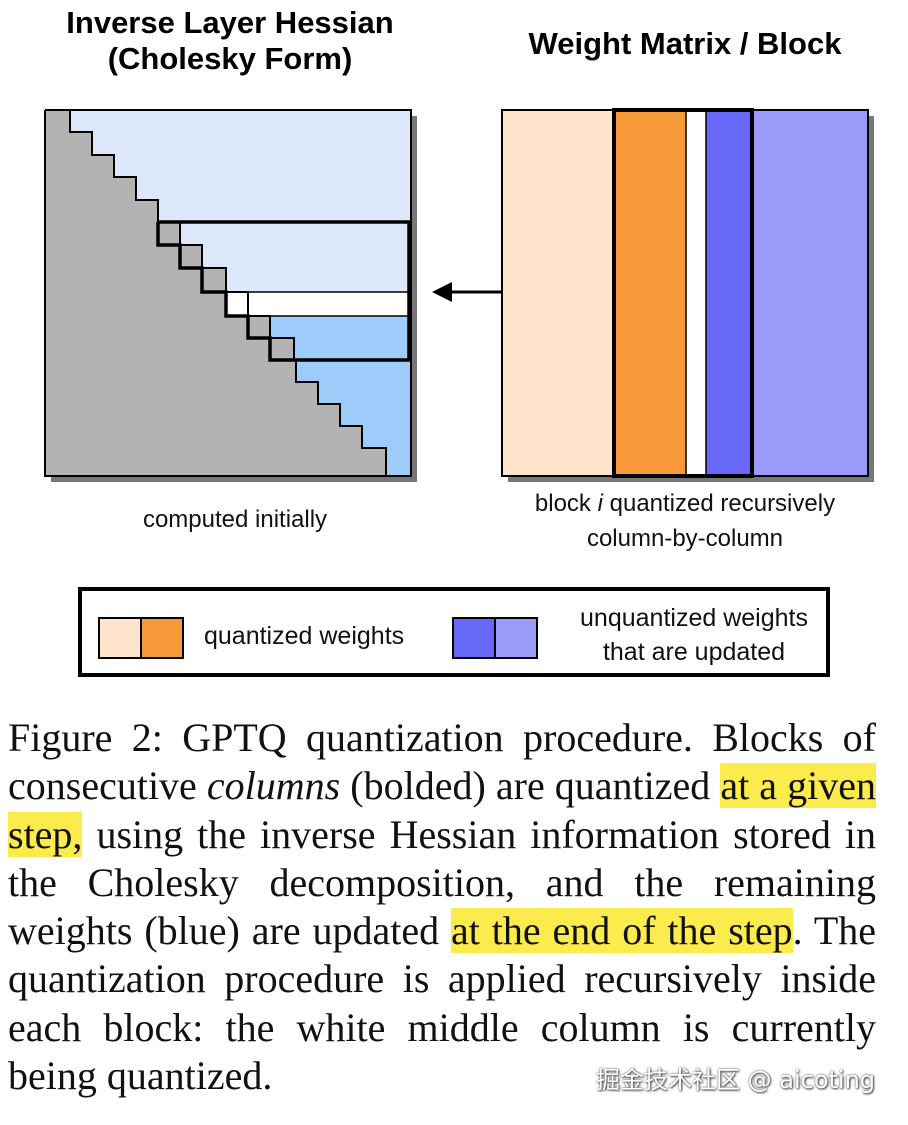 The width and height of the screenshot is (908, 1125). I want to click on legend-swatch-light-unquantized, so click(516, 638).